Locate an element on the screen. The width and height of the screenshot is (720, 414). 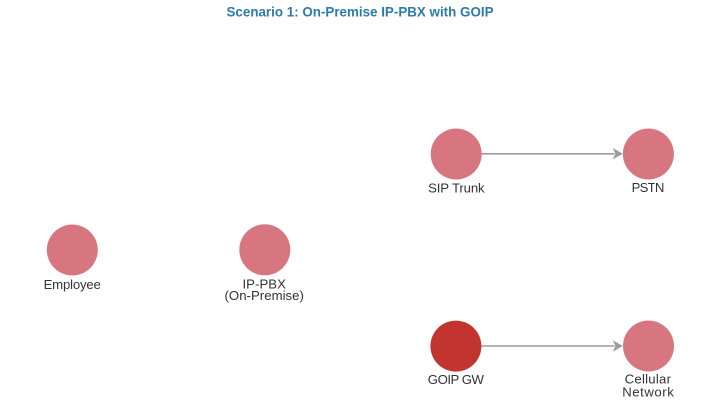
svg-text: GOIP GW is located at coordinates (456, 379).